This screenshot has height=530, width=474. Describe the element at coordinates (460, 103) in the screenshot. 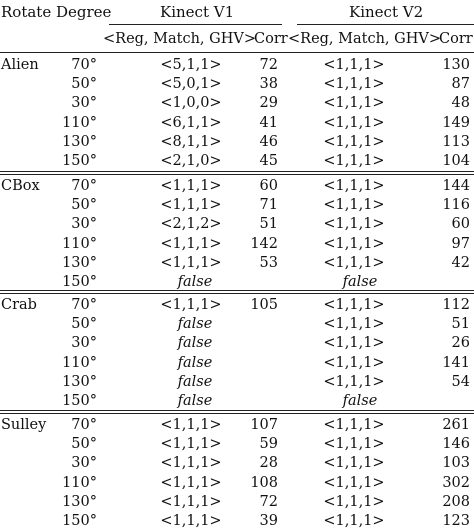

I see `kinect-v2-corr-cell: 48` at that location.